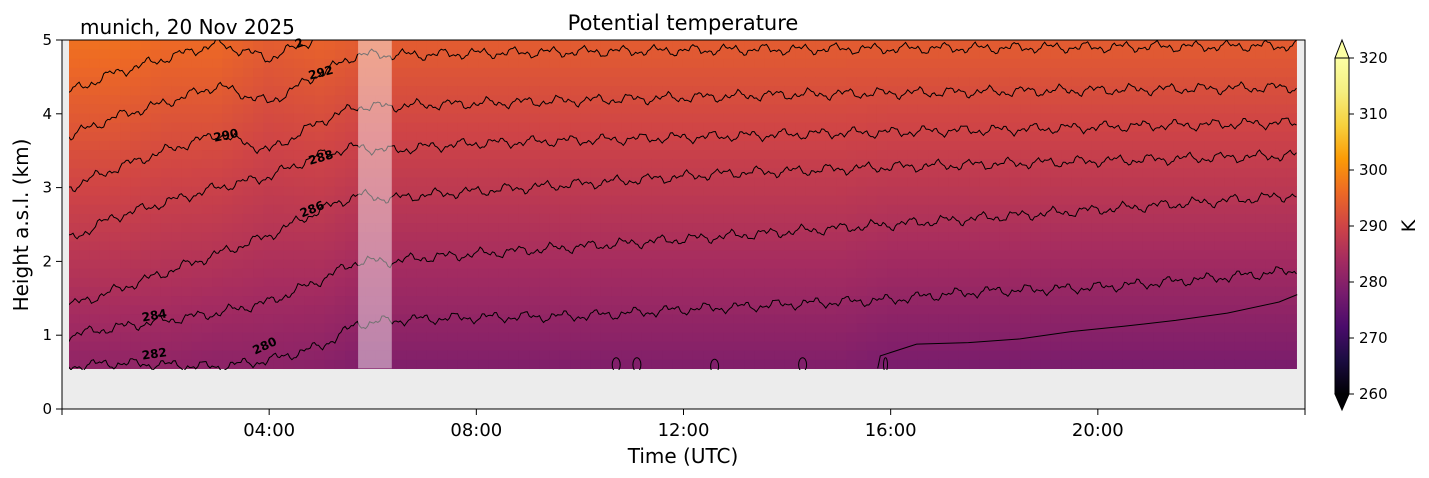 The image size is (1429, 478). Describe the element at coordinates (47, 335) in the screenshot. I see `y-tick-label: 1` at that location.